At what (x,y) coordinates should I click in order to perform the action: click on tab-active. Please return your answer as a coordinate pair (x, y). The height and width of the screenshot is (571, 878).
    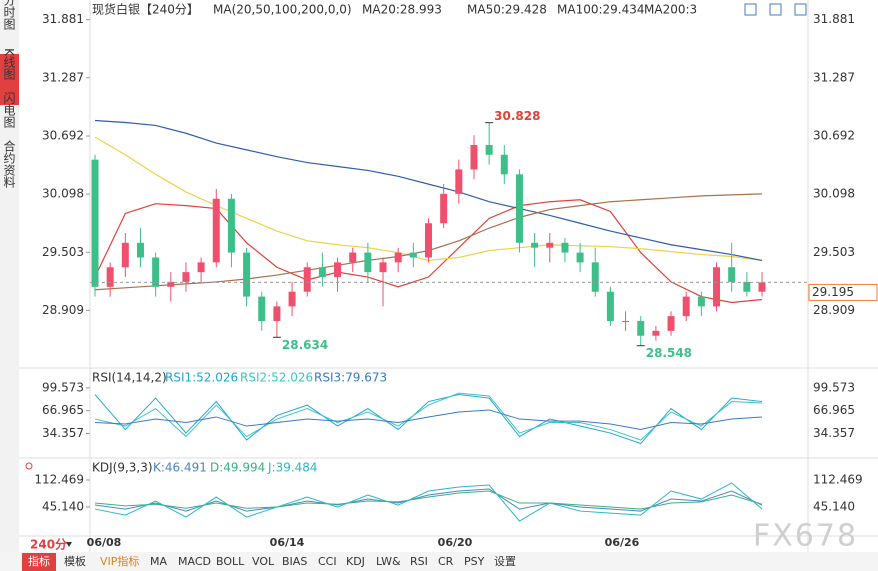
    Looking at the image, I should click on (9, 79).